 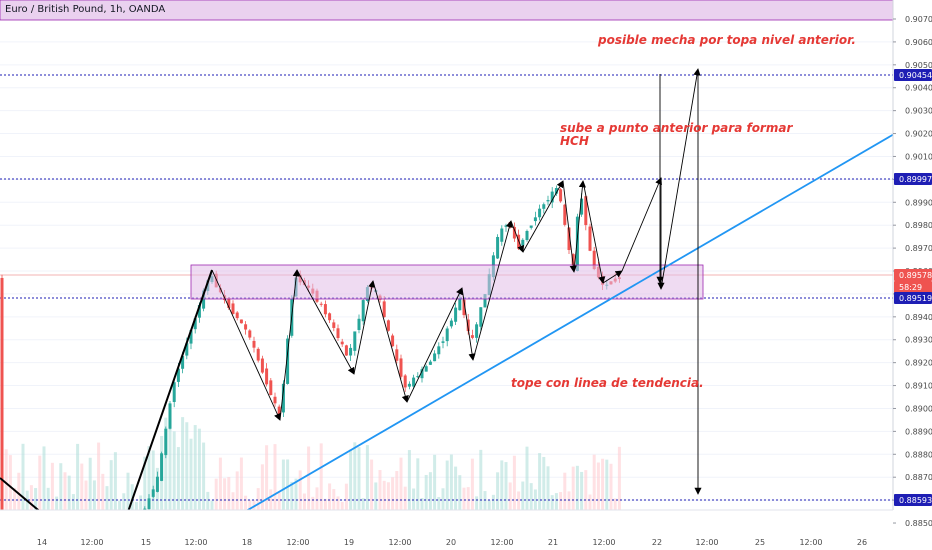 I want to click on annotation-middle-line1: sube a punto anterior para formar, so click(x=676, y=128).